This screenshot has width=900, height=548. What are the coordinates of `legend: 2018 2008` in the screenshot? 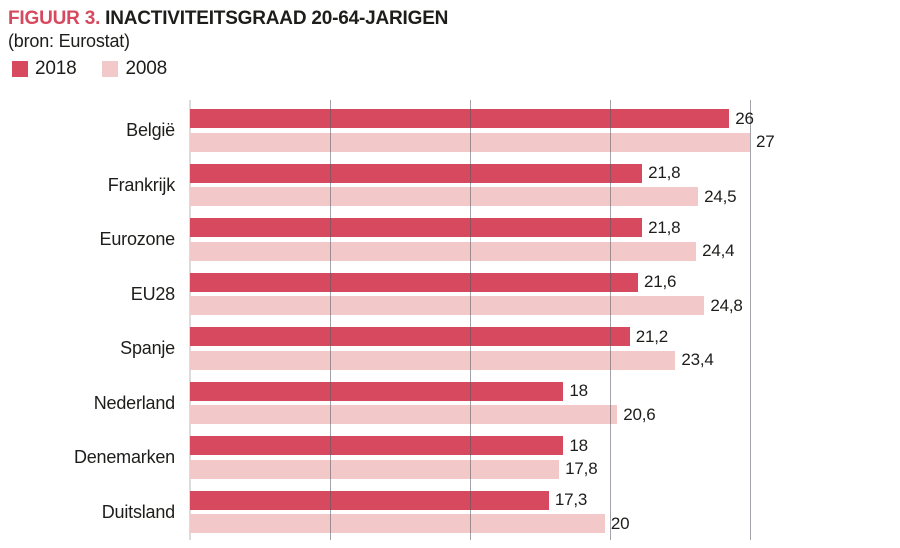 It's located at (89, 69).